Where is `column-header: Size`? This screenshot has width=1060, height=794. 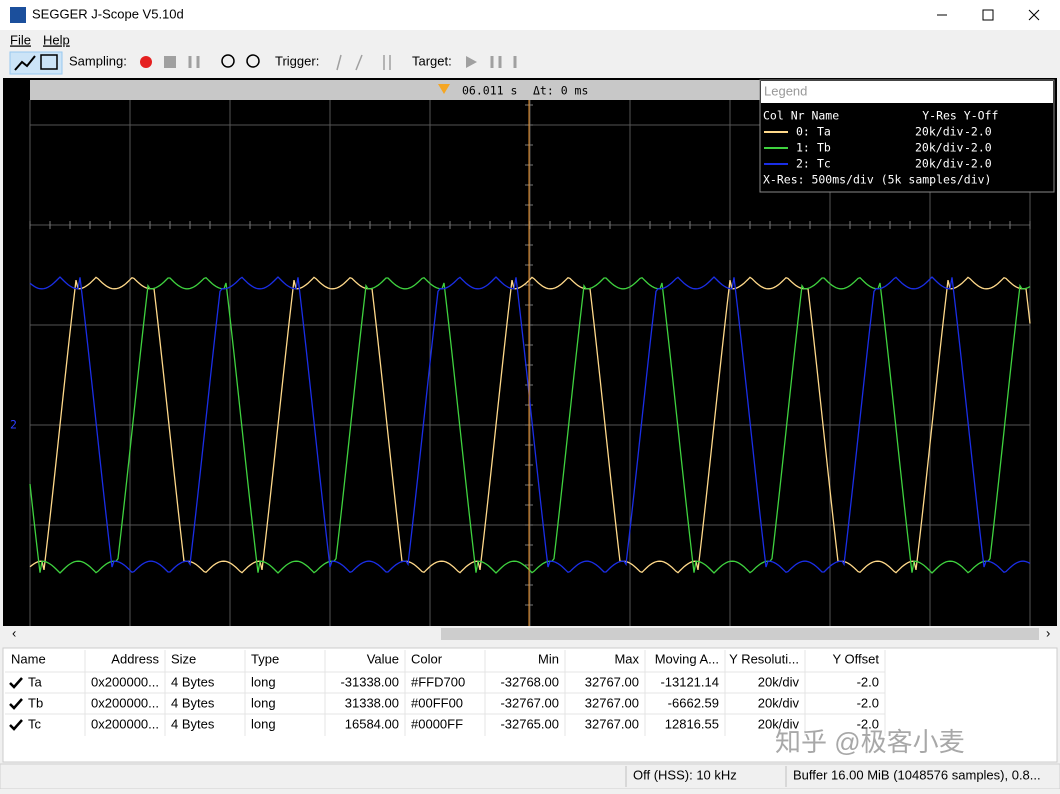
column-header: Size is located at coordinates (183, 658).